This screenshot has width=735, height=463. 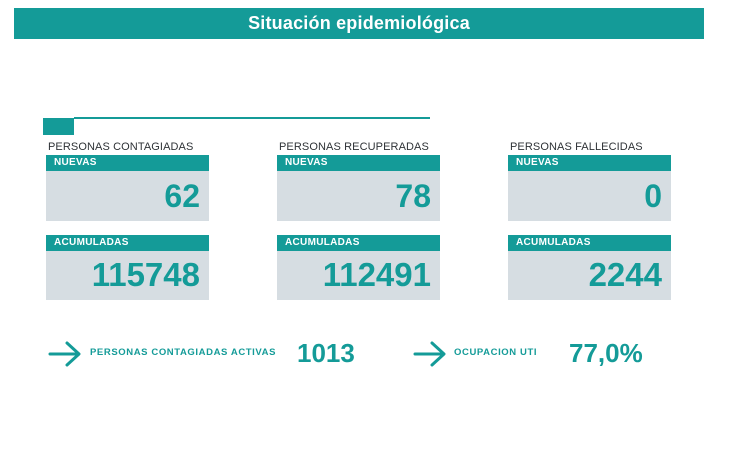 I want to click on card-value: 2244, so click(x=625, y=274).